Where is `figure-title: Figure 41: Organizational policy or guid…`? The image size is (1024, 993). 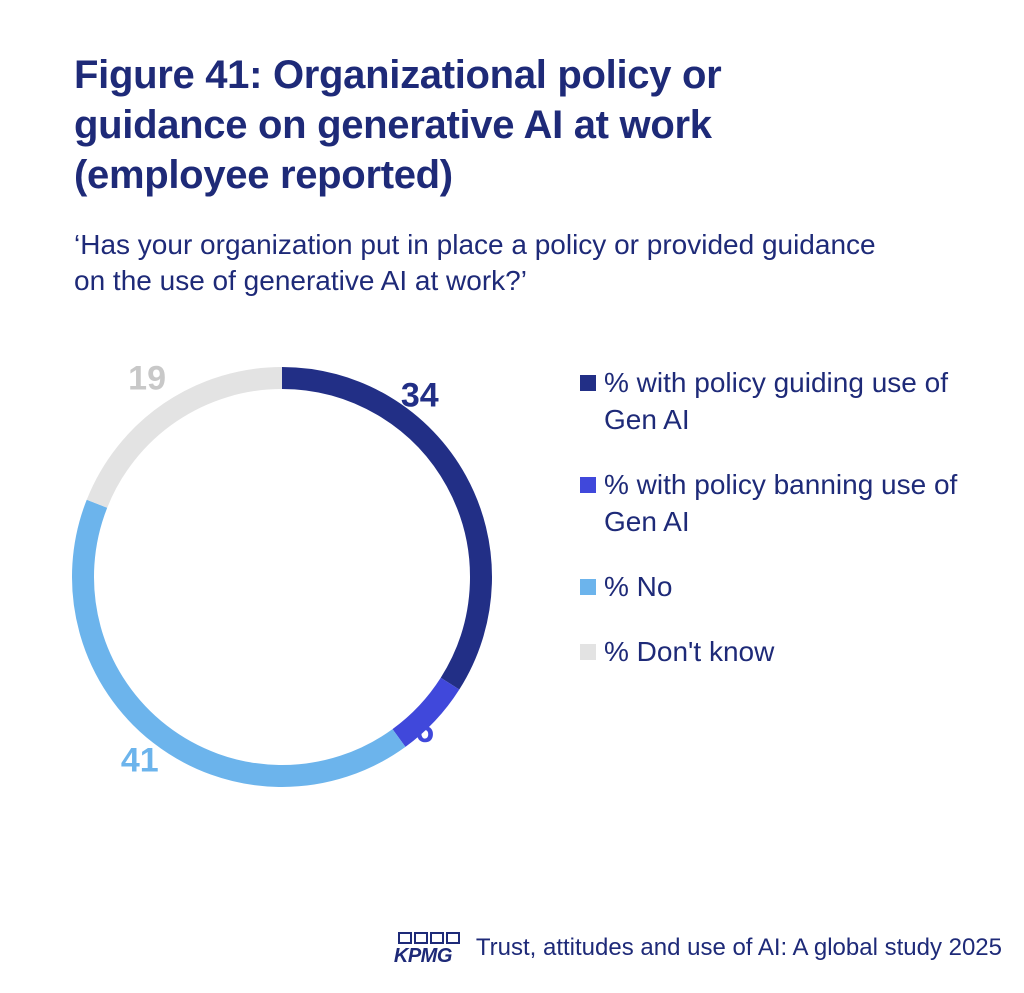
figure-title: Figure 41: Organizational policy or guid… is located at coordinates (398, 125).